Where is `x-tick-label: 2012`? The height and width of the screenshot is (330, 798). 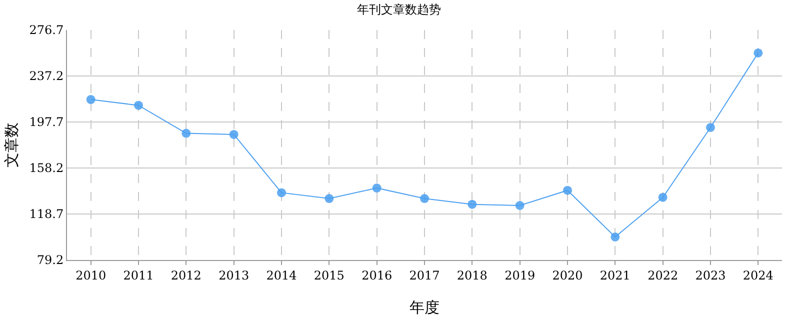 x-tick-label: 2012 is located at coordinates (186, 275).